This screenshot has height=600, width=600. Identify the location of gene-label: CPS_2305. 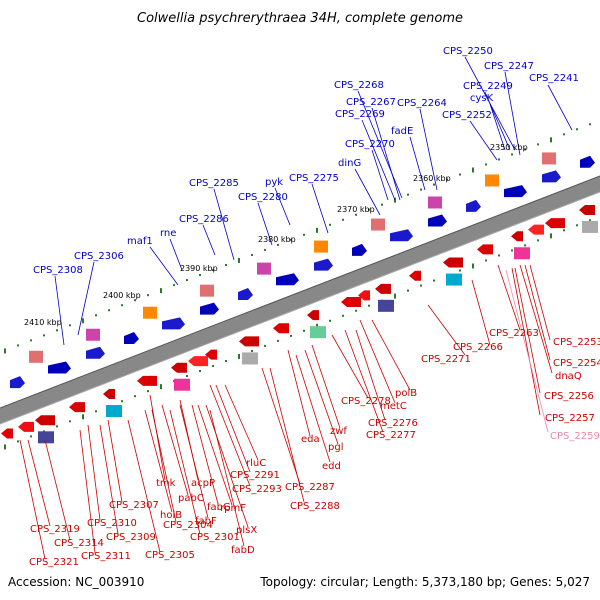
(170, 555).